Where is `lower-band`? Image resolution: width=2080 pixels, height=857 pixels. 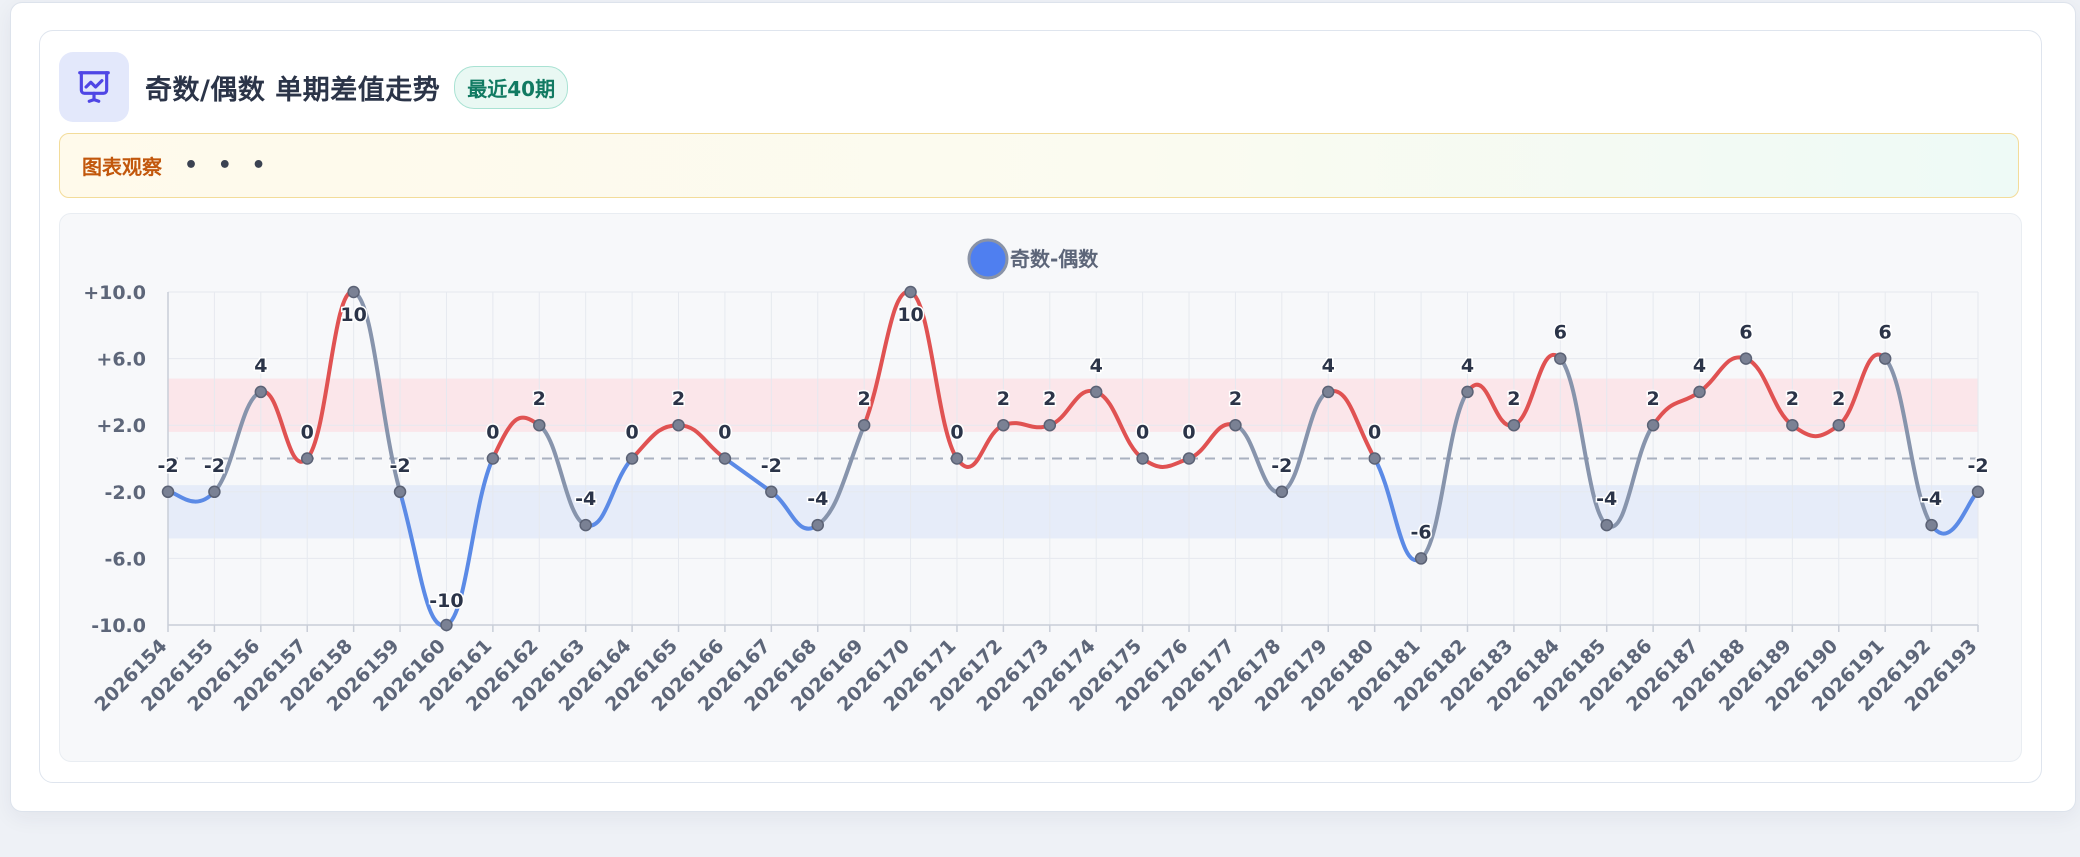
lower-band is located at coordinates (1073, 512).